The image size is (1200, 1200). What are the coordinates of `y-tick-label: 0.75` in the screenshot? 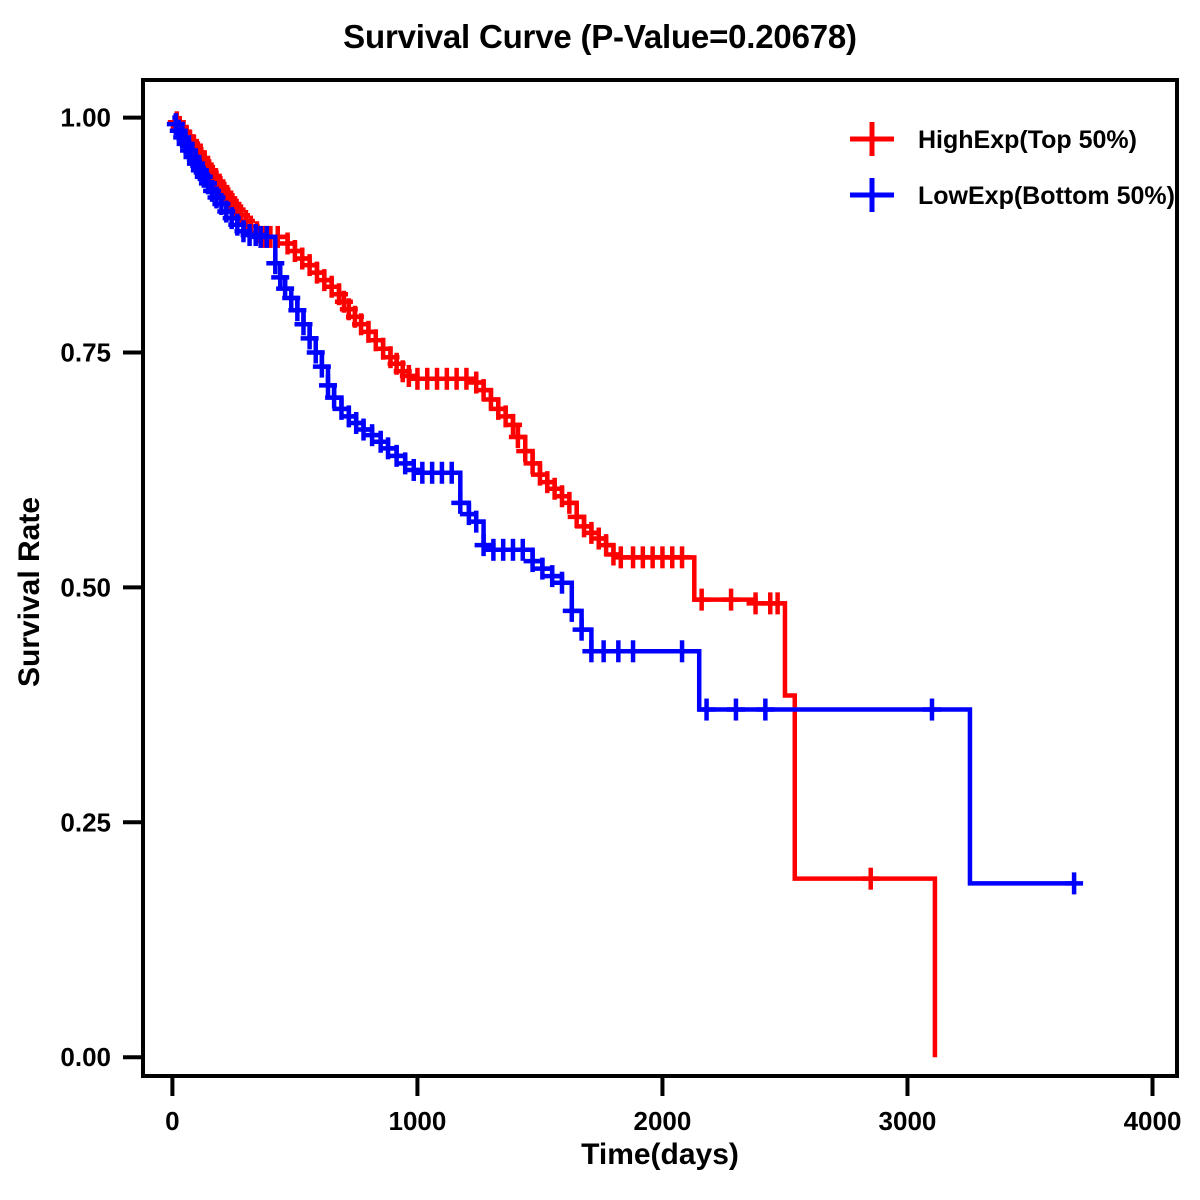 It's located at (85, 352).